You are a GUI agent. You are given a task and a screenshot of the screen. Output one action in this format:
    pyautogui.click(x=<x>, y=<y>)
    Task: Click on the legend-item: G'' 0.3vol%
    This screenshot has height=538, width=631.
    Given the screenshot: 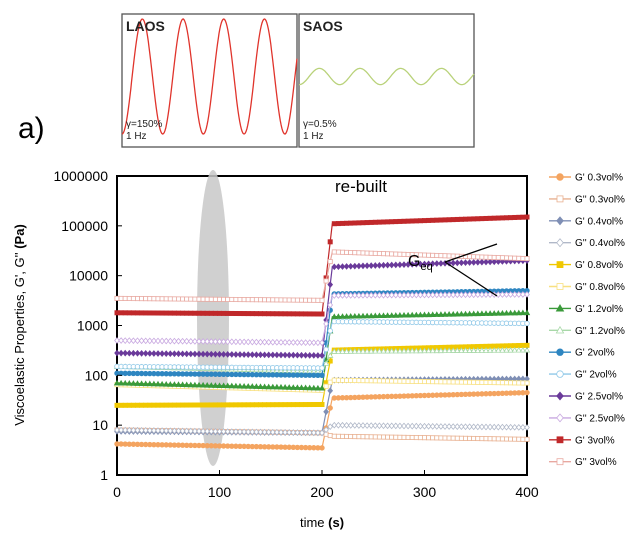 What is the action you would take?
    pyautogui.click(x=587, y=199)
    